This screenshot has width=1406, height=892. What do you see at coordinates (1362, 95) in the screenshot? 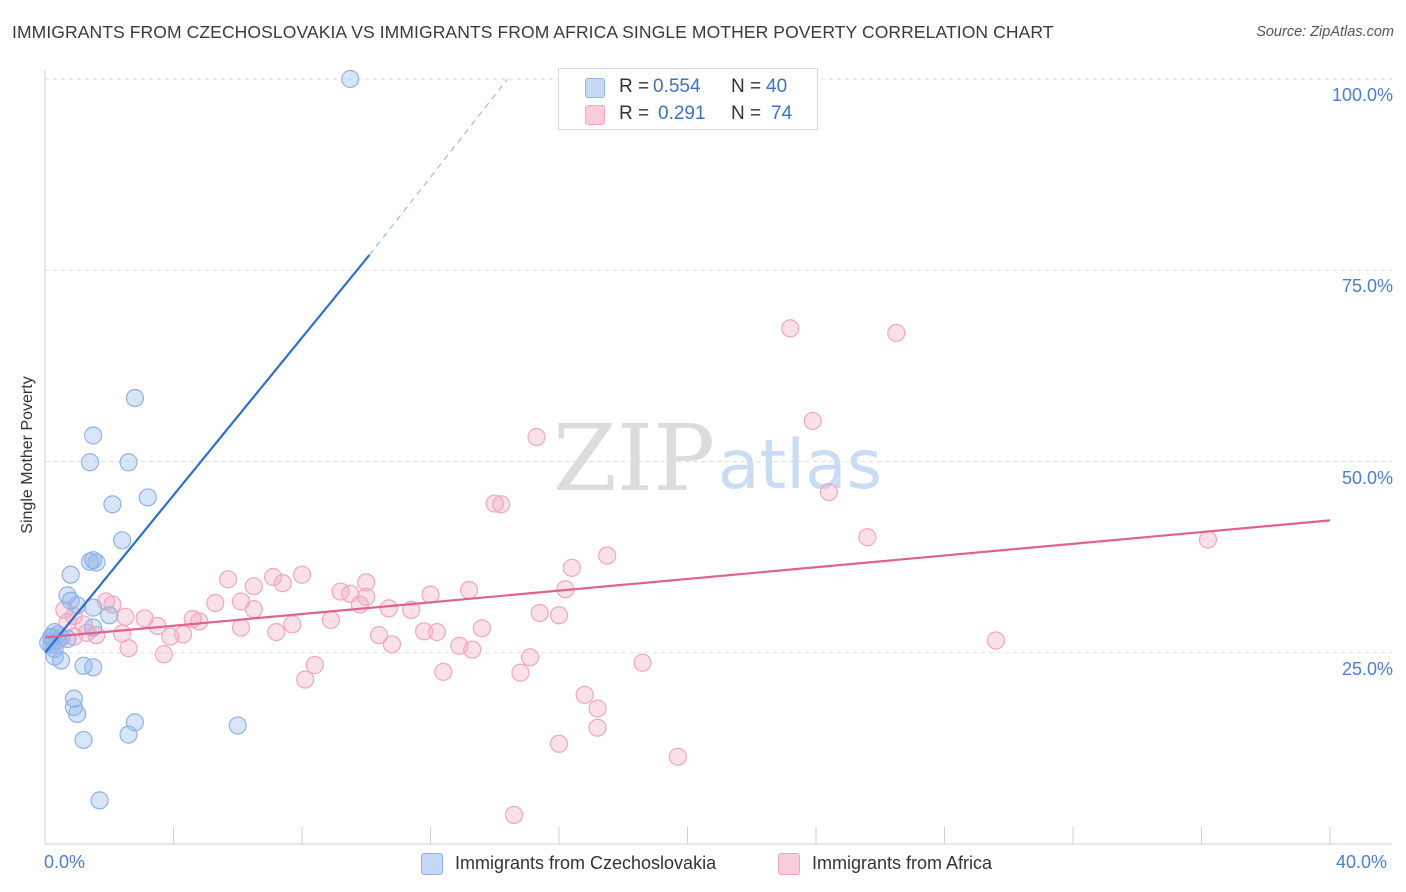
I see `y-tick-label-100: 100.0%` at bounding box center [1362, 95].